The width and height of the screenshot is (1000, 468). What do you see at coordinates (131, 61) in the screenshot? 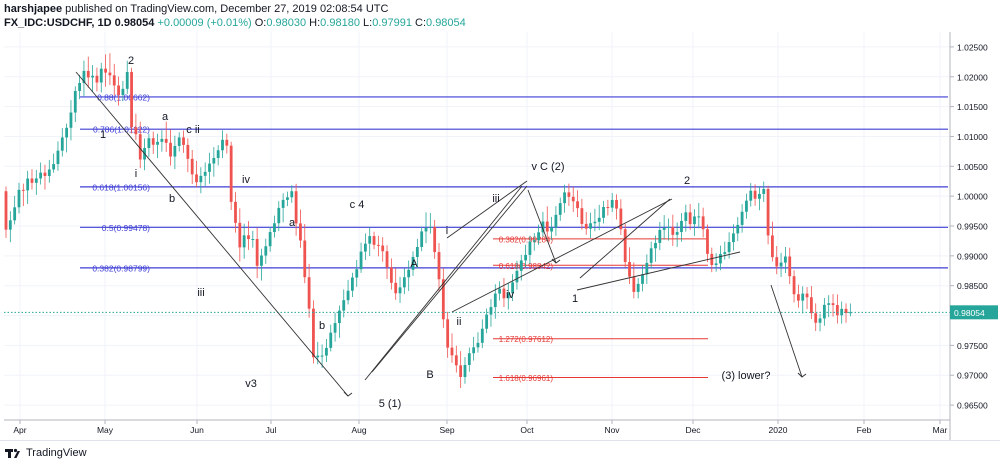
I see `wave-label: 2` at bounding box center [131, 61].